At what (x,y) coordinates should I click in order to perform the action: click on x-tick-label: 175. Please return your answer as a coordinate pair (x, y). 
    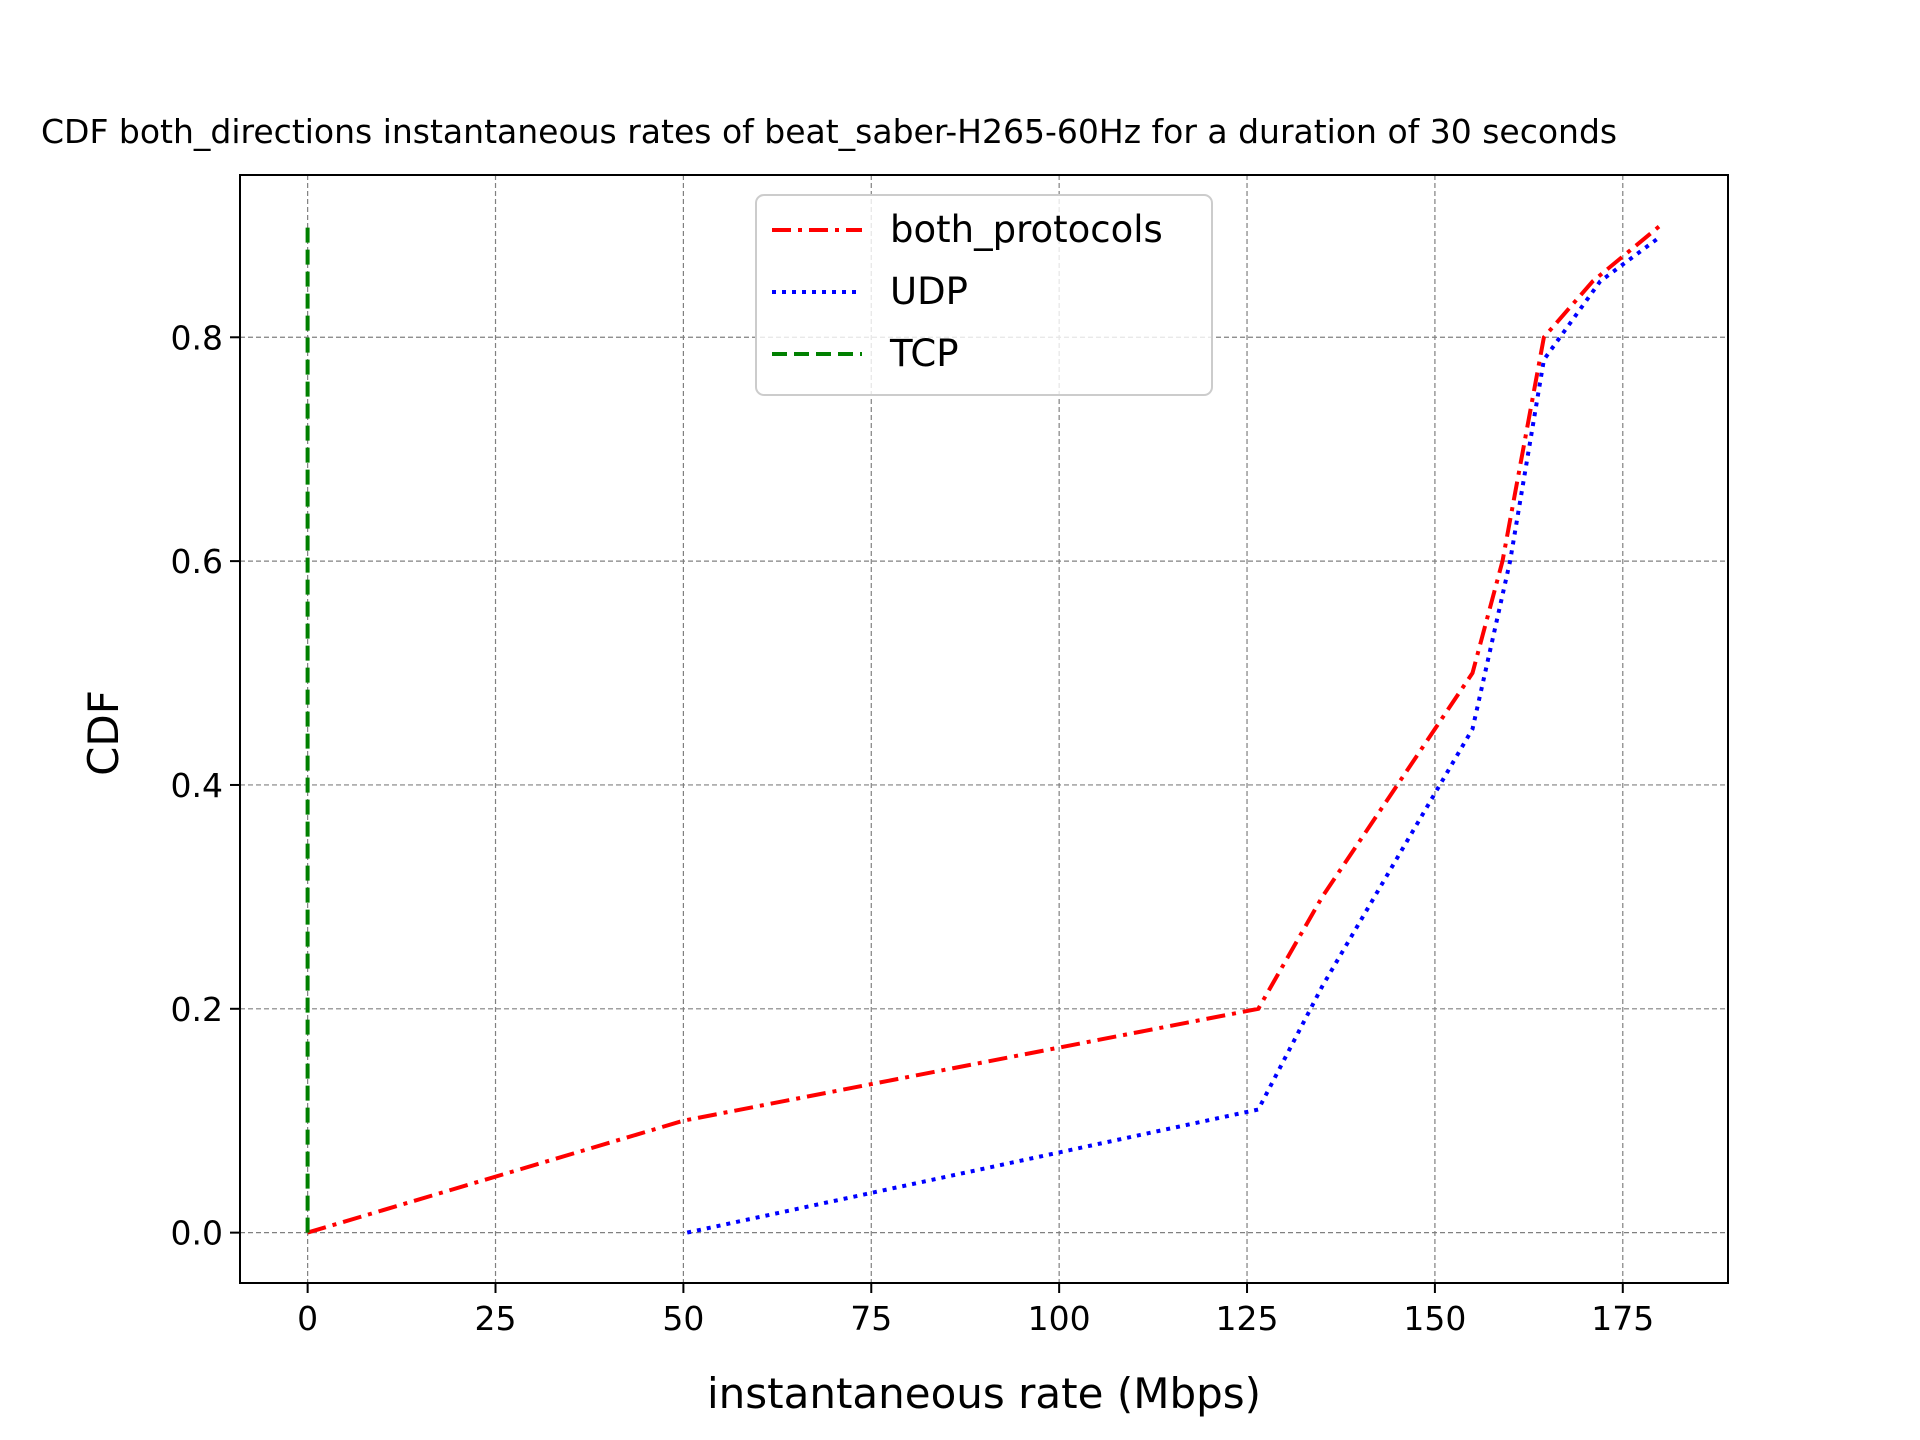
    Looking at the image, I should click on (1622, 1318).